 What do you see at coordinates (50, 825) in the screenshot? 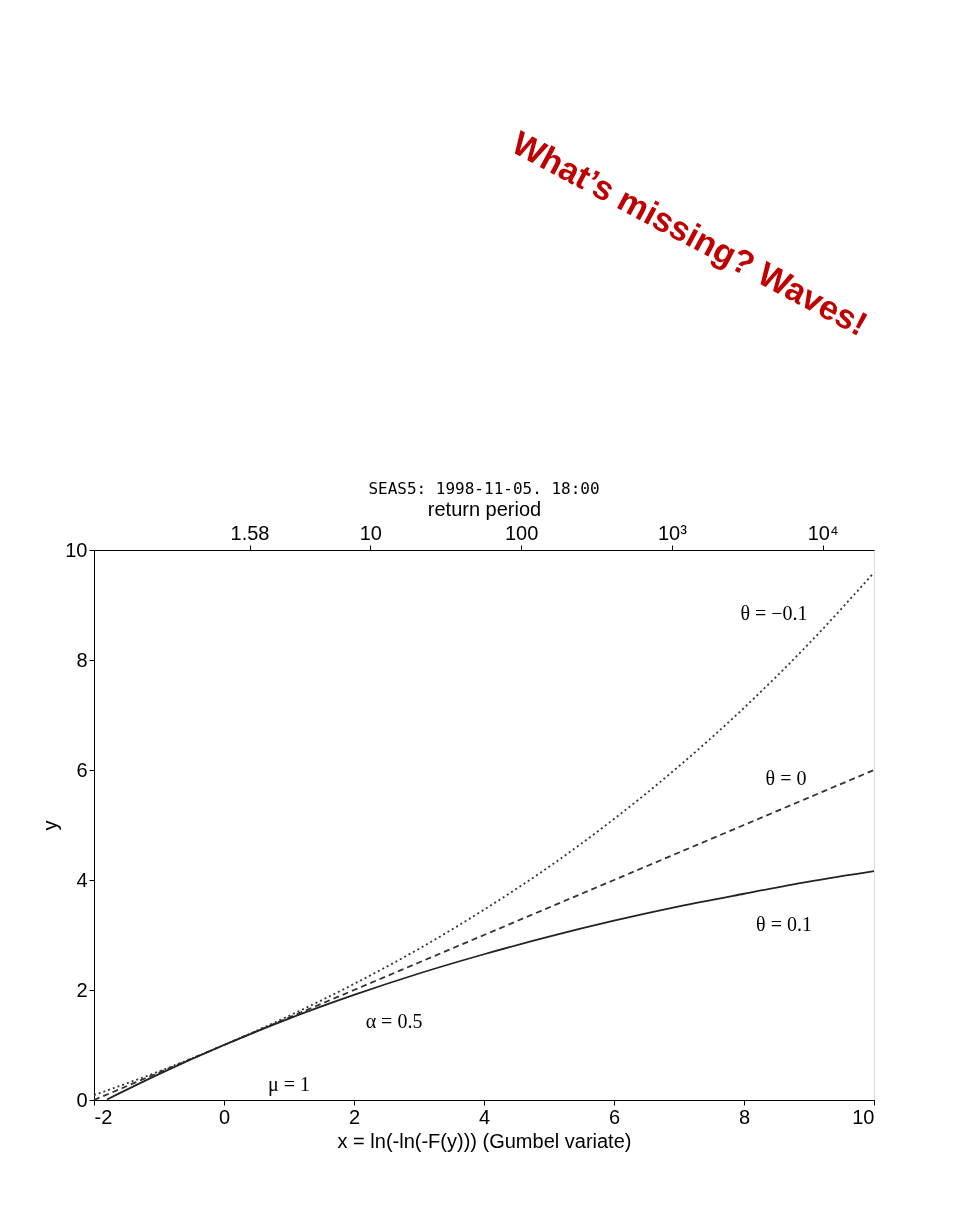
I see `y-axis-title: y` at bounding box center [50, 825].